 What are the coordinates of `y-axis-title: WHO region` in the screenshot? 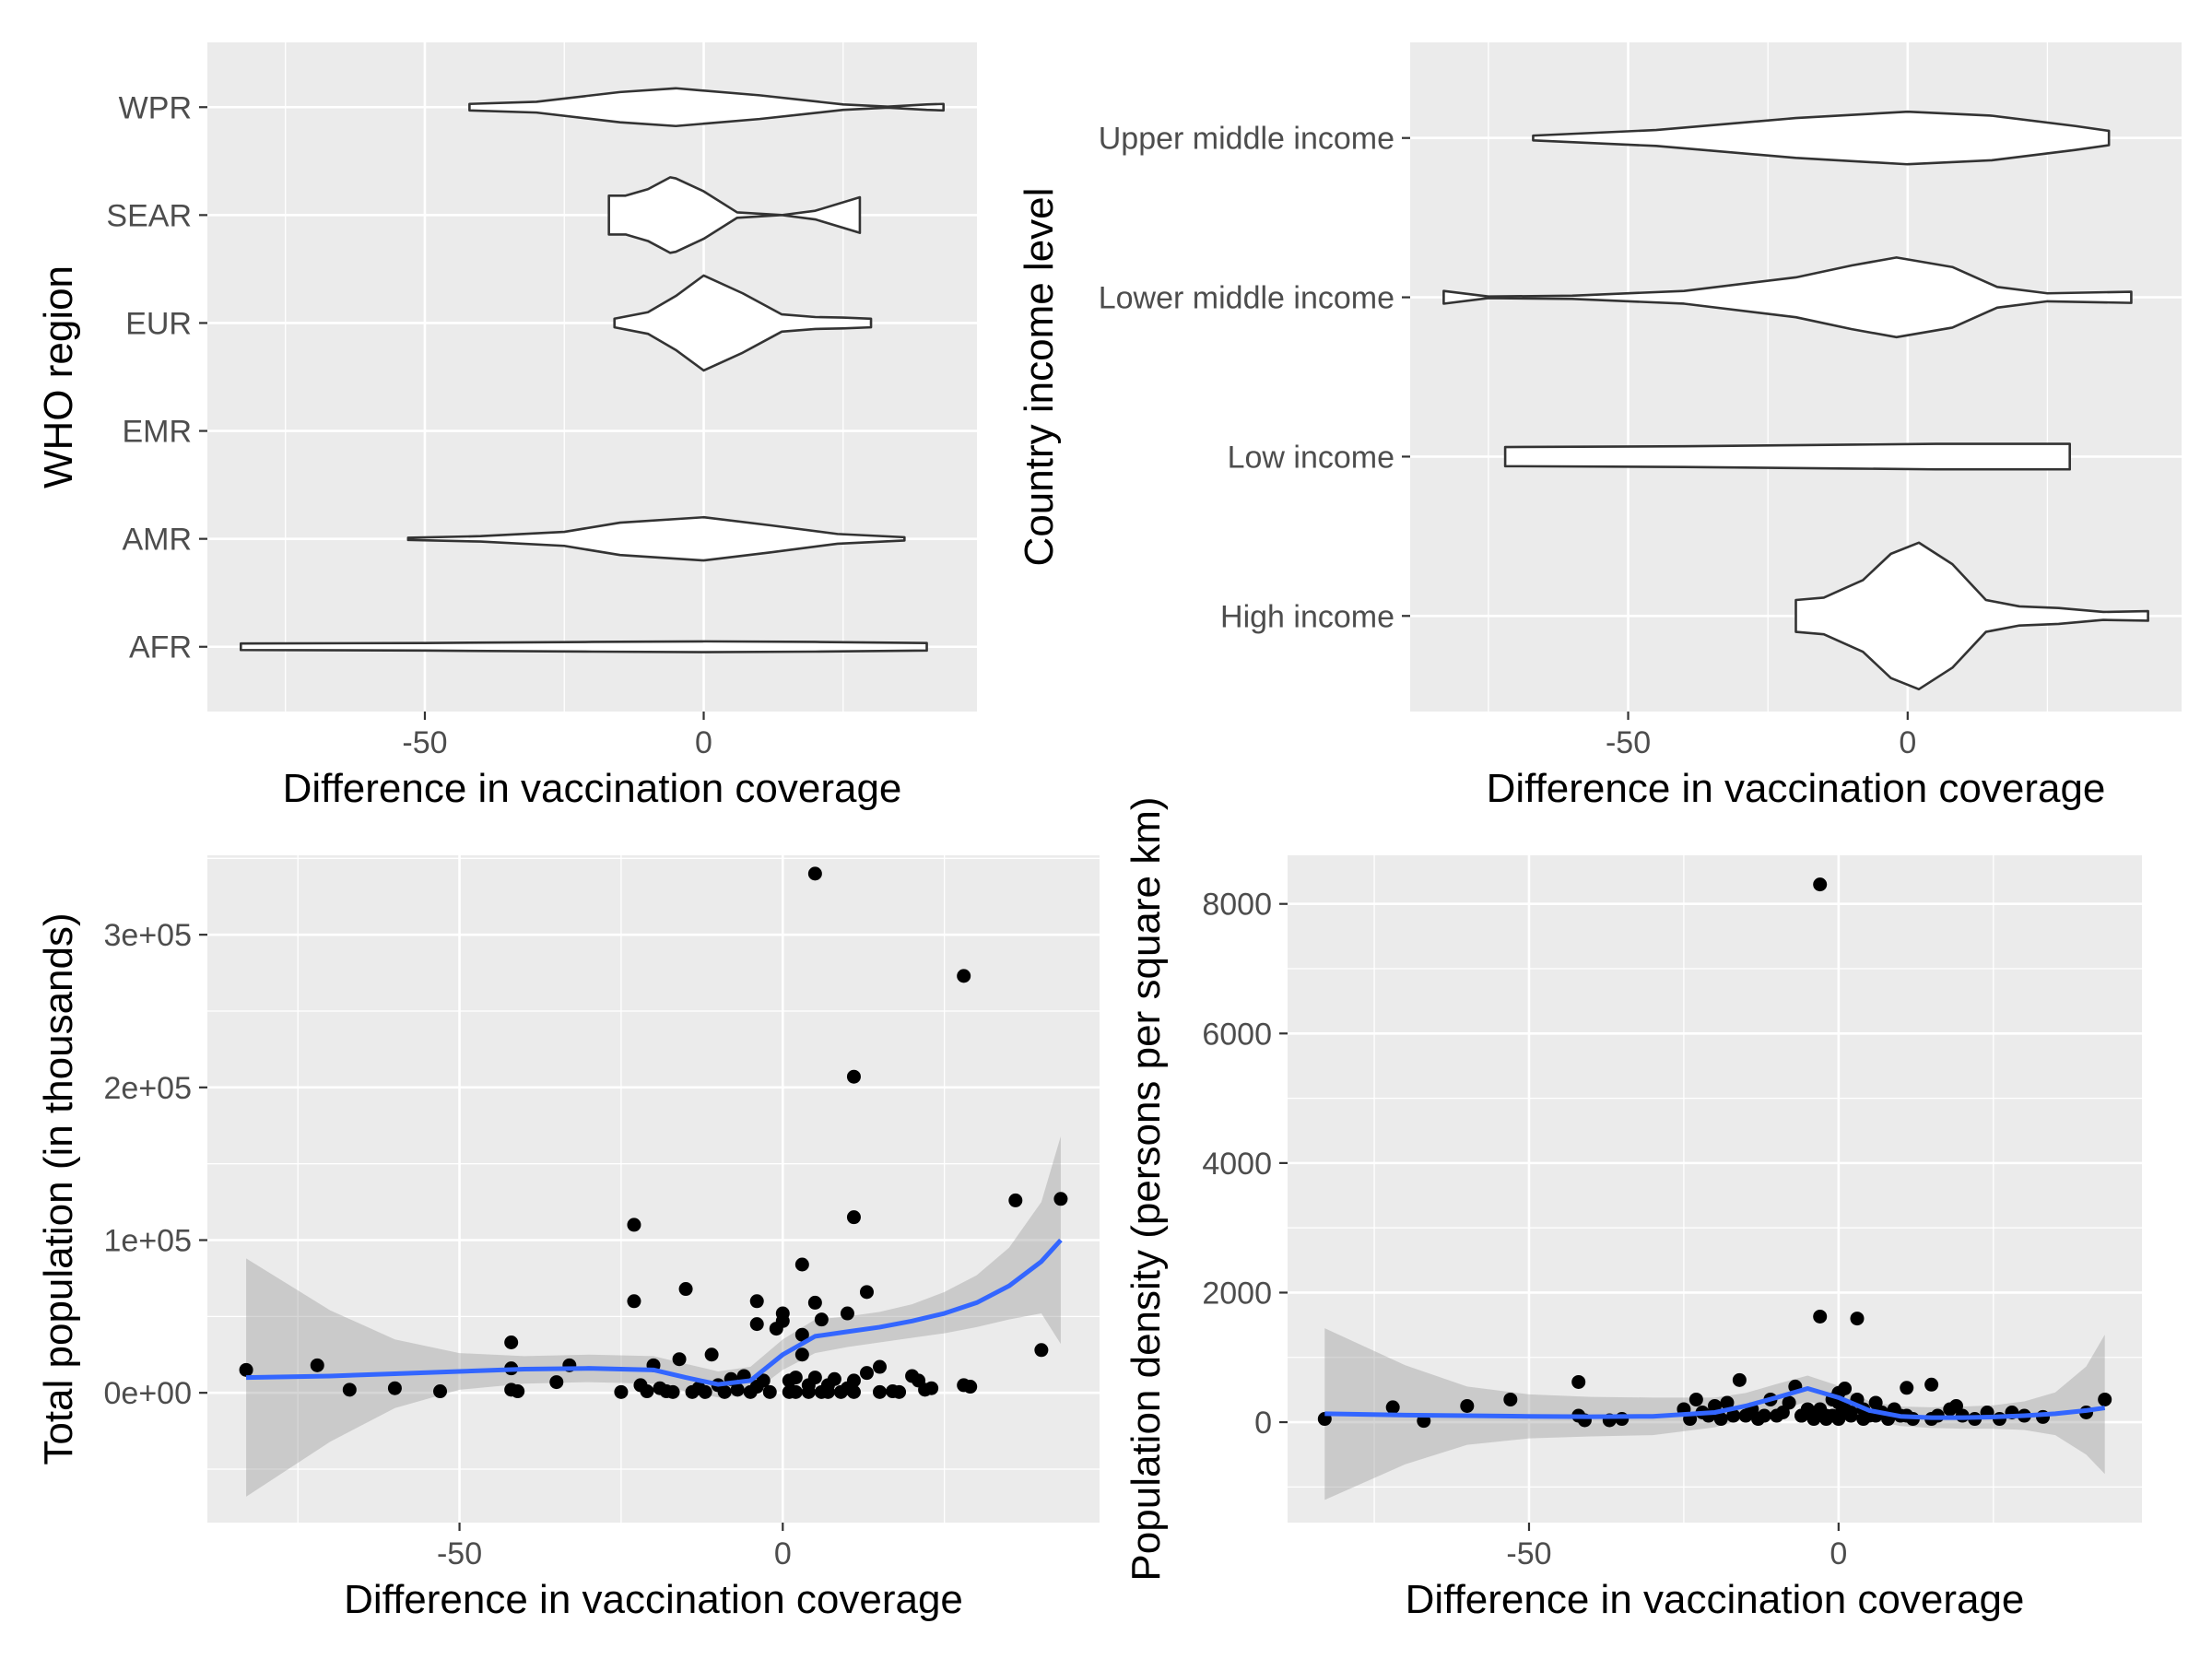 It's located at (58, 376).